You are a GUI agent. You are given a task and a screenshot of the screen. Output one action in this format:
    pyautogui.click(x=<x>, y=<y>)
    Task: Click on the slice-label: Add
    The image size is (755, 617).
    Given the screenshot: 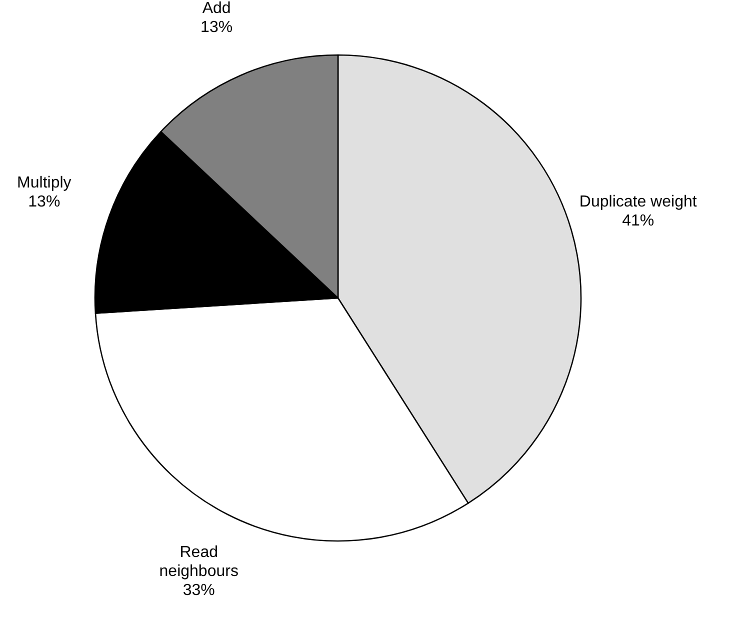 What is the action you would take?
    pyautogui.click(x=216, y=8)
    